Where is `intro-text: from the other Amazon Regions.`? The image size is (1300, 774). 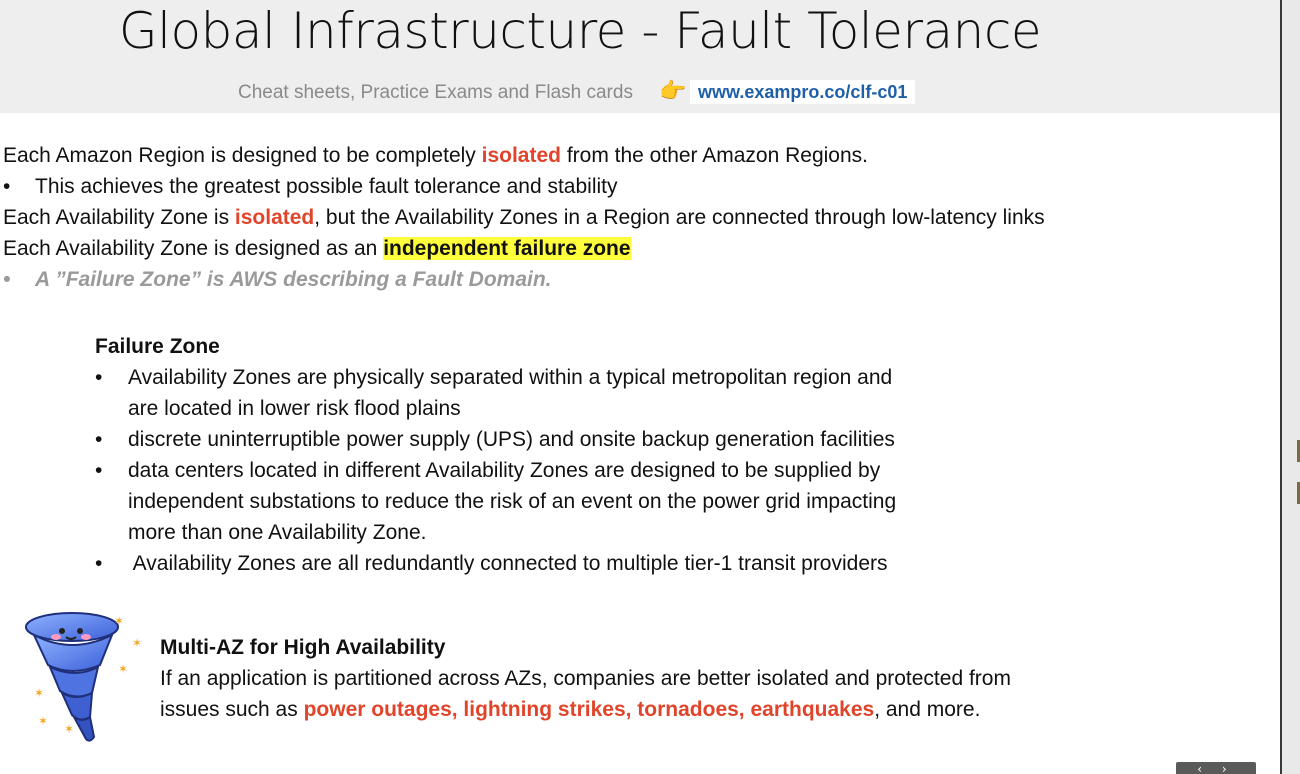 intro-text: from the other Amazon Regions. is located at coordinates (714, 155).